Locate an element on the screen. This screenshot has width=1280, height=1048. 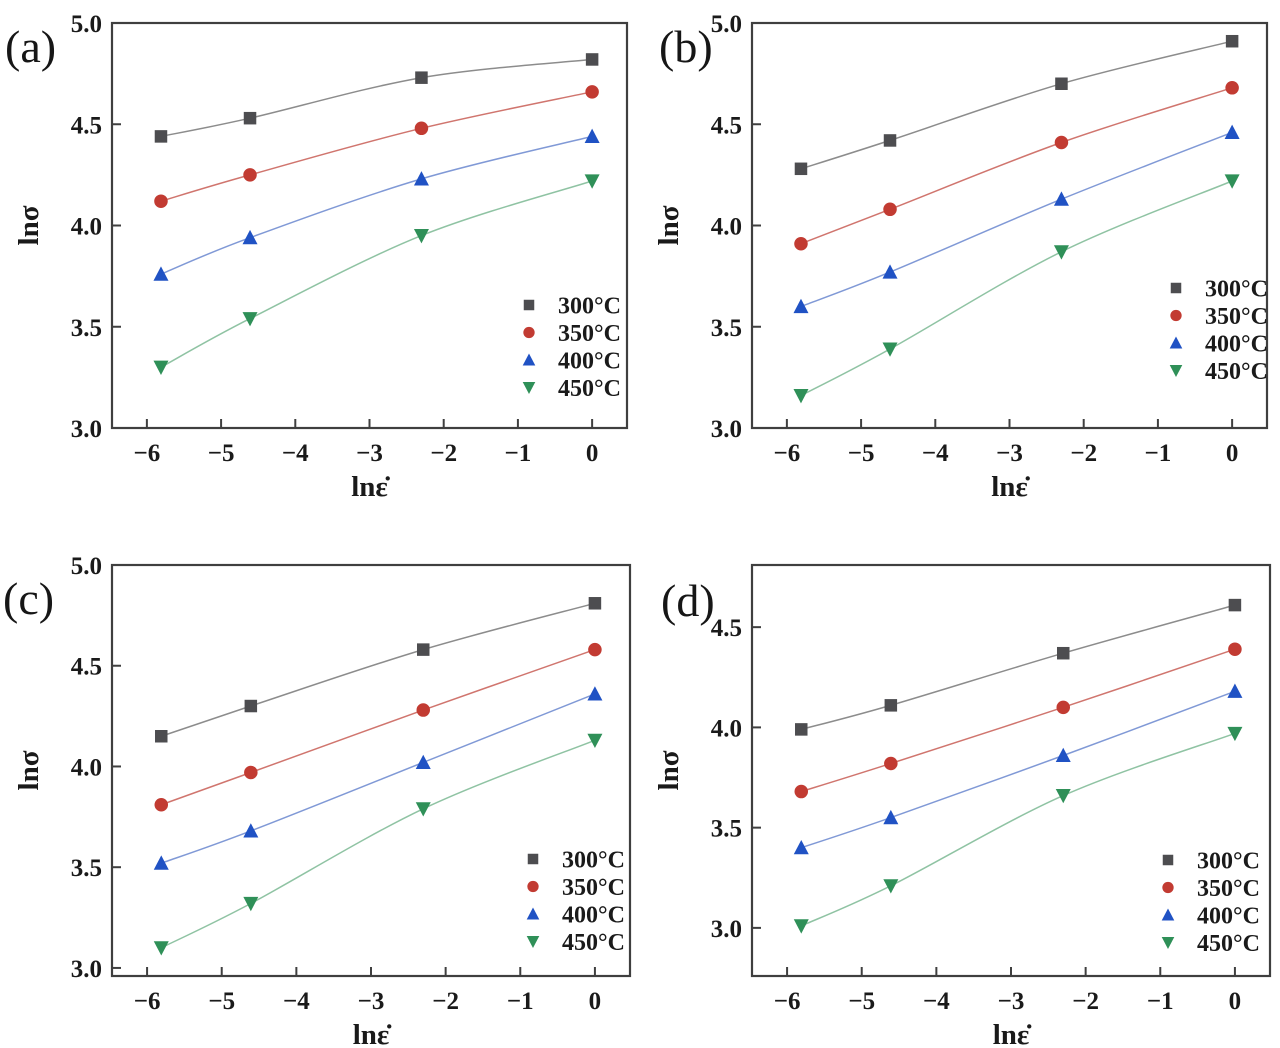
x-tick-label: −1 is located at coordinates (518, 453).